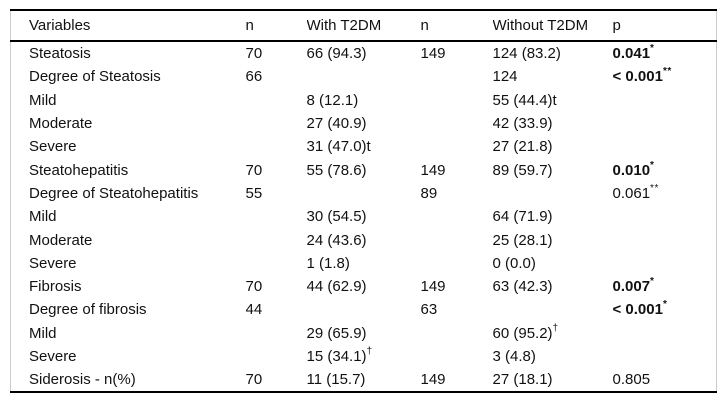 This screenshot has height=407, width=726. I want to click on table-row: Moderate 24 (43.6) 25 (28.1), so click(364, 239).